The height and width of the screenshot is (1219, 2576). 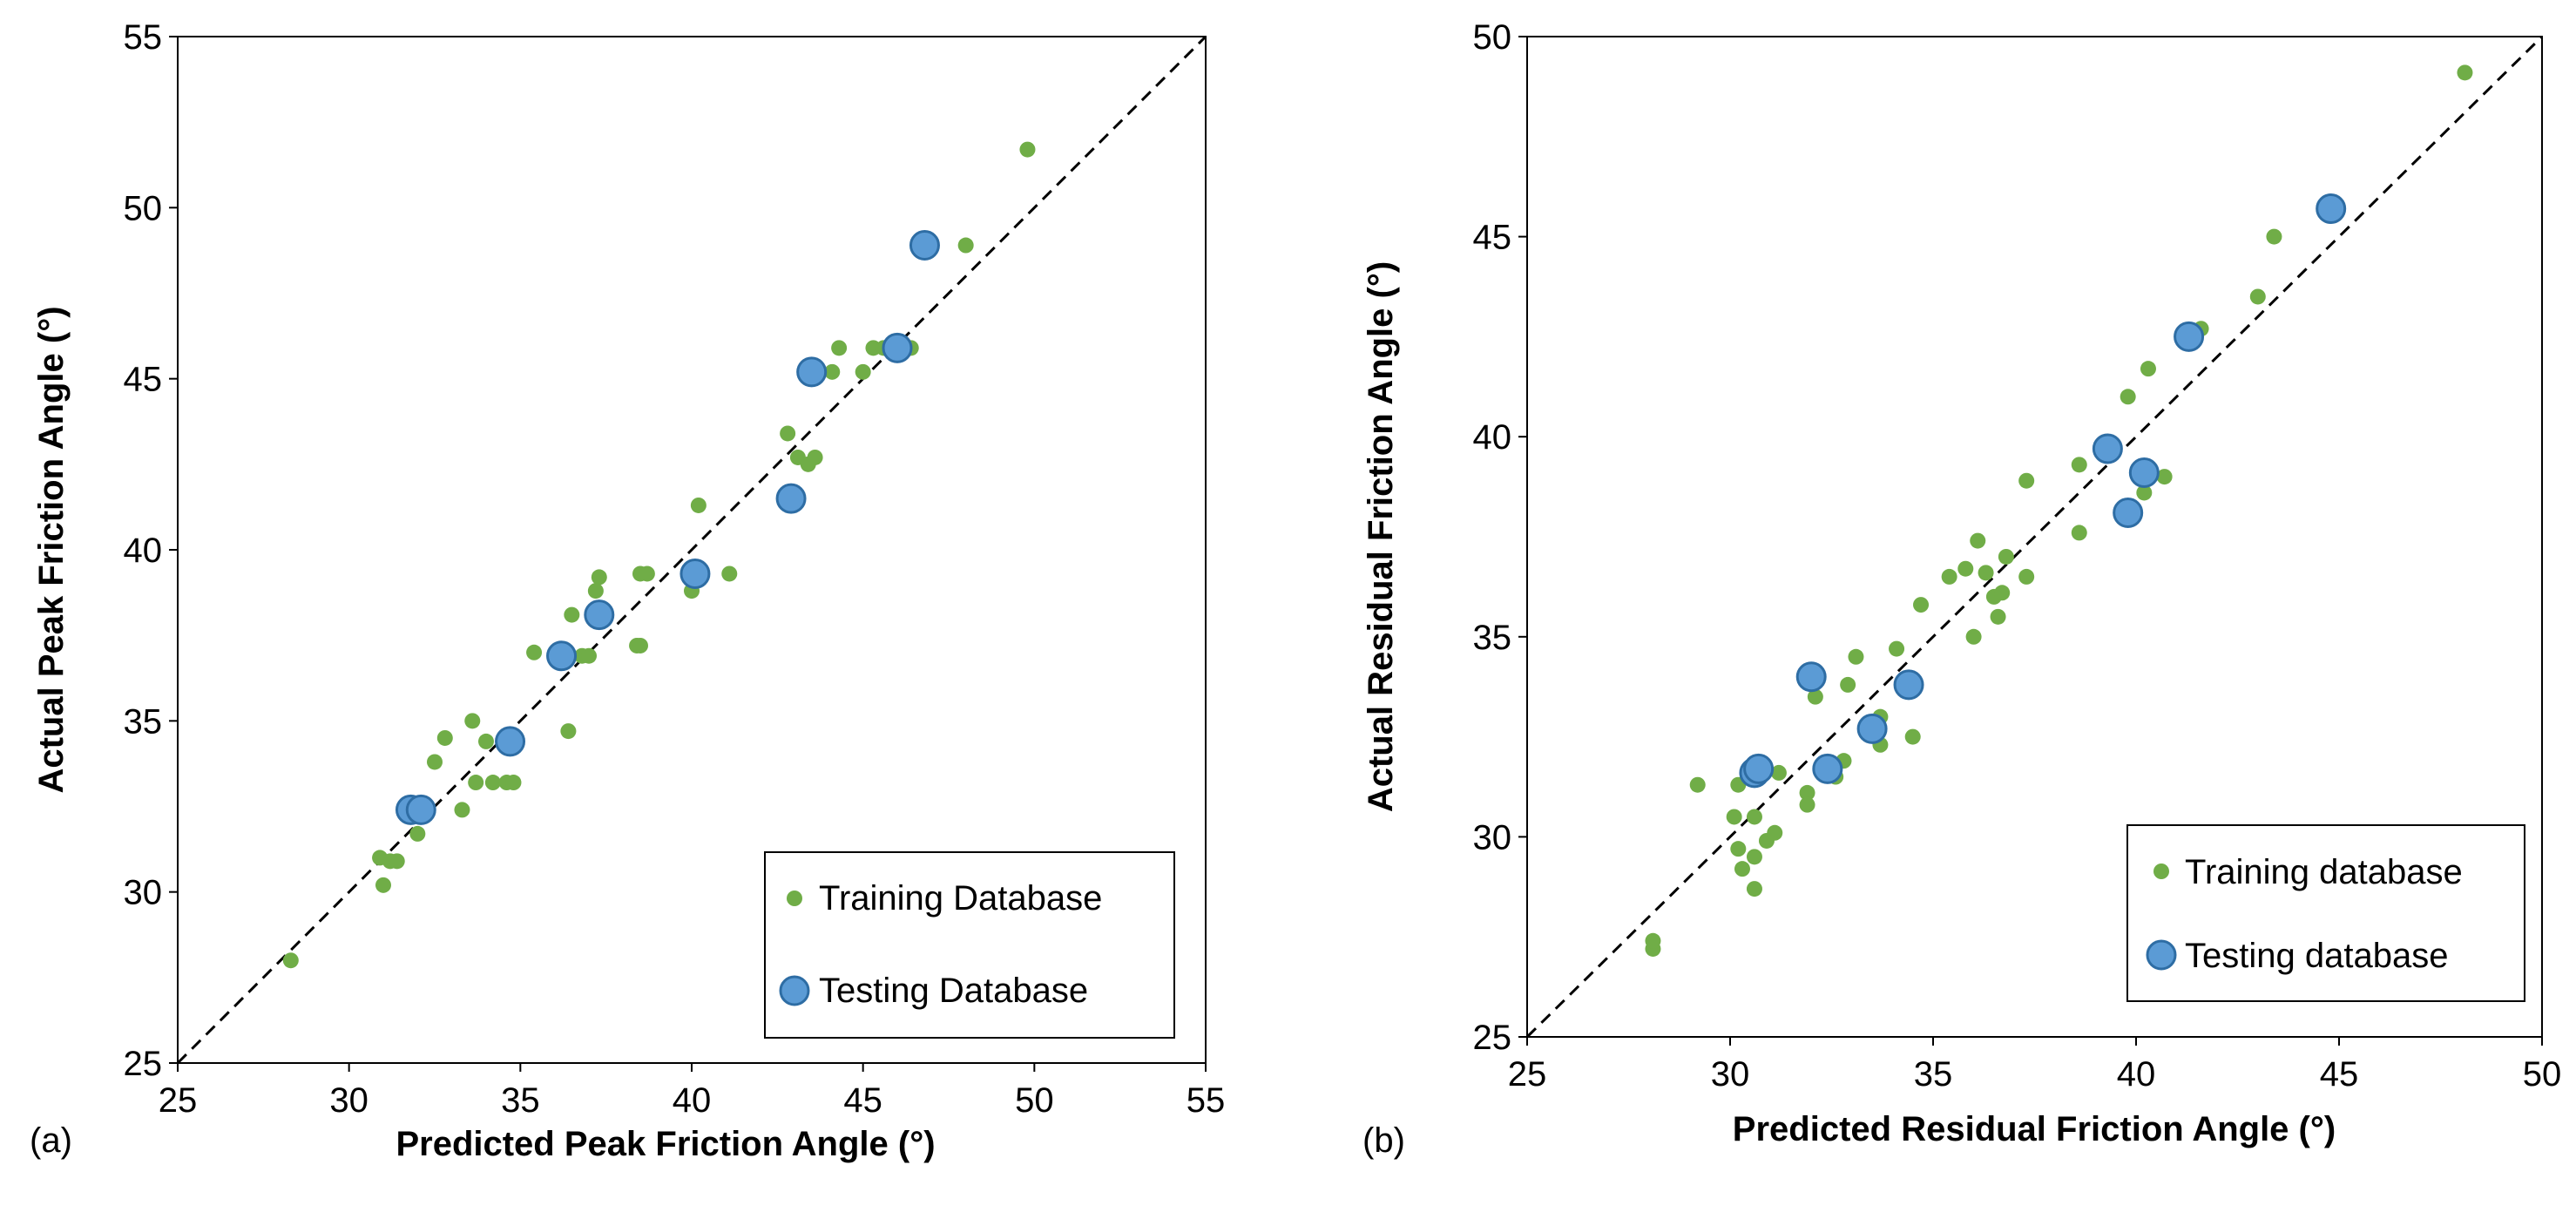 I want to click on legend-testing-label: Testing database, so click(x=2316, y=956).